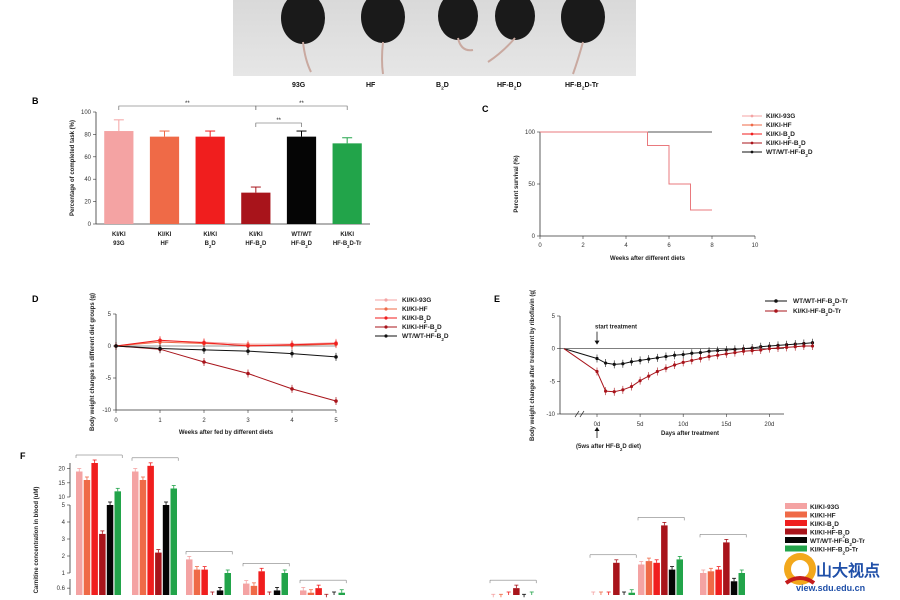 This screenshot has width=900, height=600. What do you see at coordinates (61, 498) in the screenshot?
I see `f-y-tick-label: 10` at bounding box center [61, 498].